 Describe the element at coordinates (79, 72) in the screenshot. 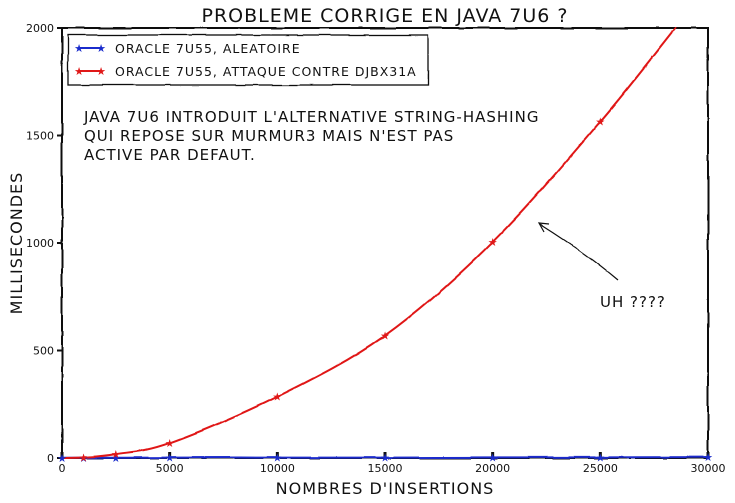

I see `legend-marker-attack-left: ★` at that location.